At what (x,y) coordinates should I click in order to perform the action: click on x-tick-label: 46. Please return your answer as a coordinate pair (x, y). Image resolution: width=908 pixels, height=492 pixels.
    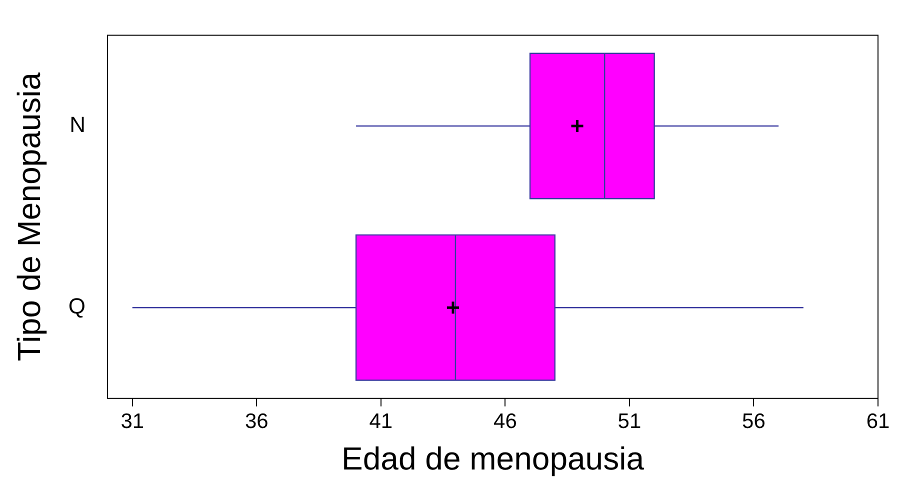
    Looking at the image, I should click on (505, 421).